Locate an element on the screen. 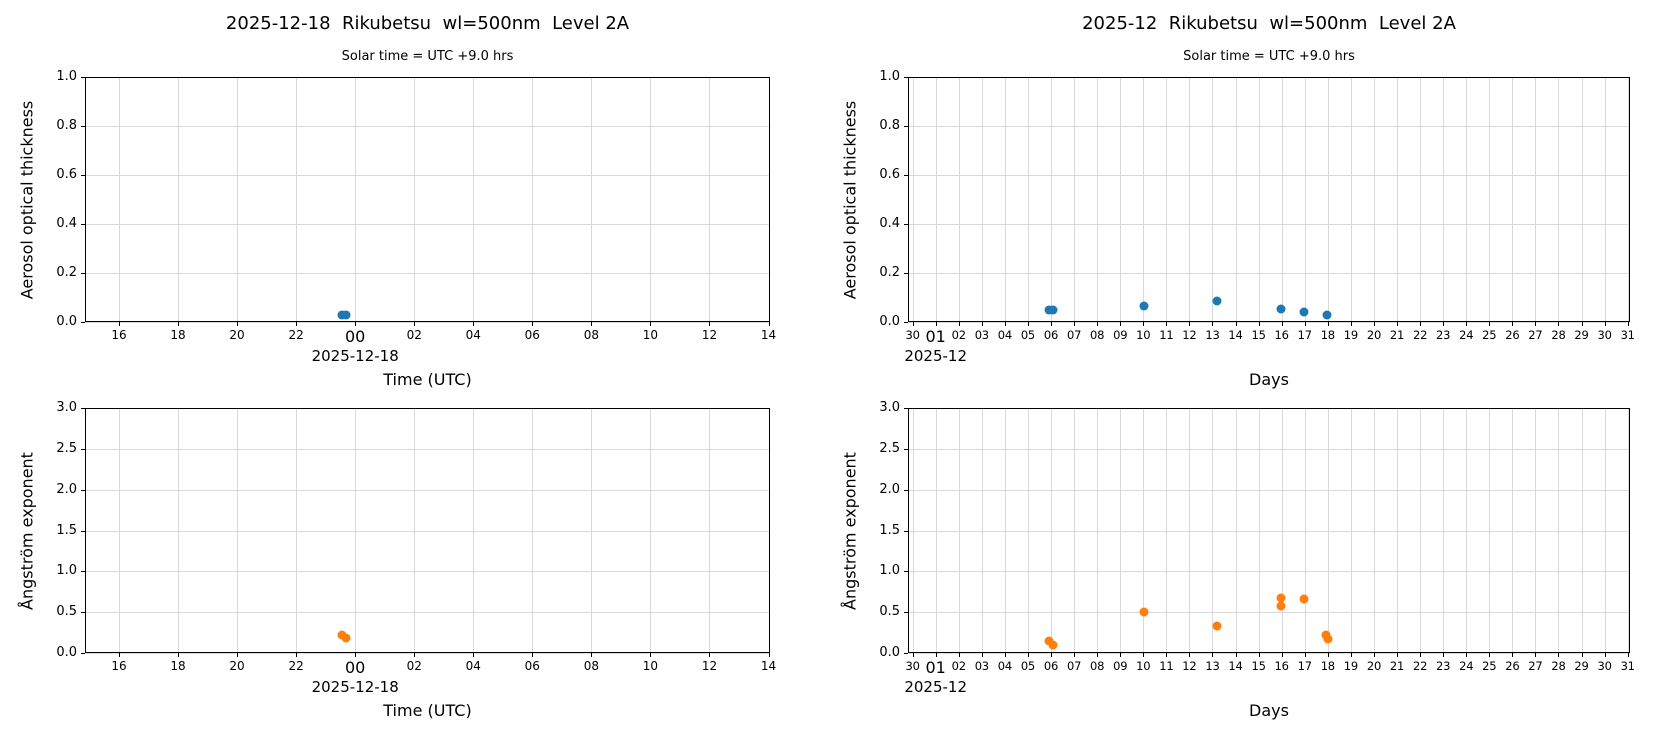 The height and width of the screenshot is (737, 1654). x-tick-label: 02 is located at coordinates (414, 666).